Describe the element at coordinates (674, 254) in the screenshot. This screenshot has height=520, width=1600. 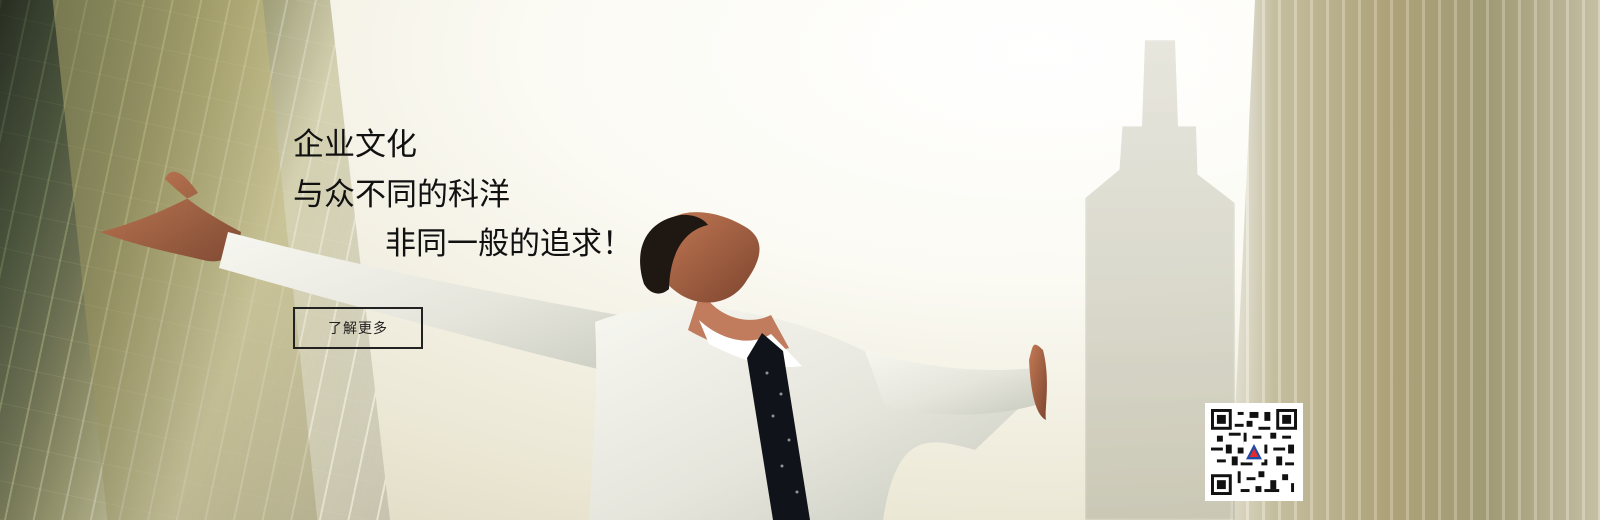
I see `hair` at that location.